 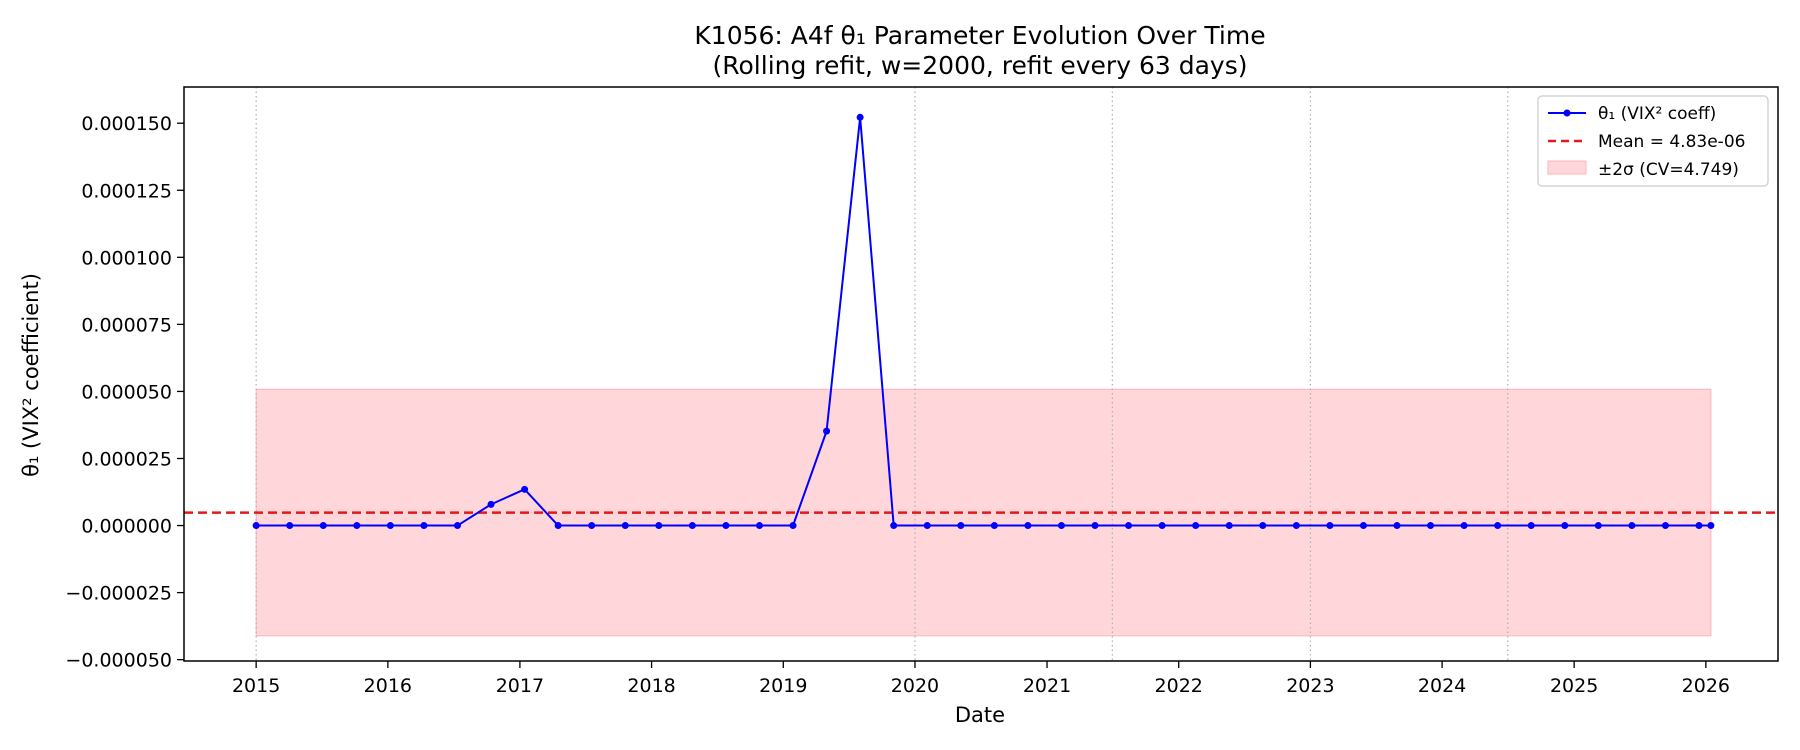 I want to click on y-tick-label: −0.000025, so click(x=118, y=594).